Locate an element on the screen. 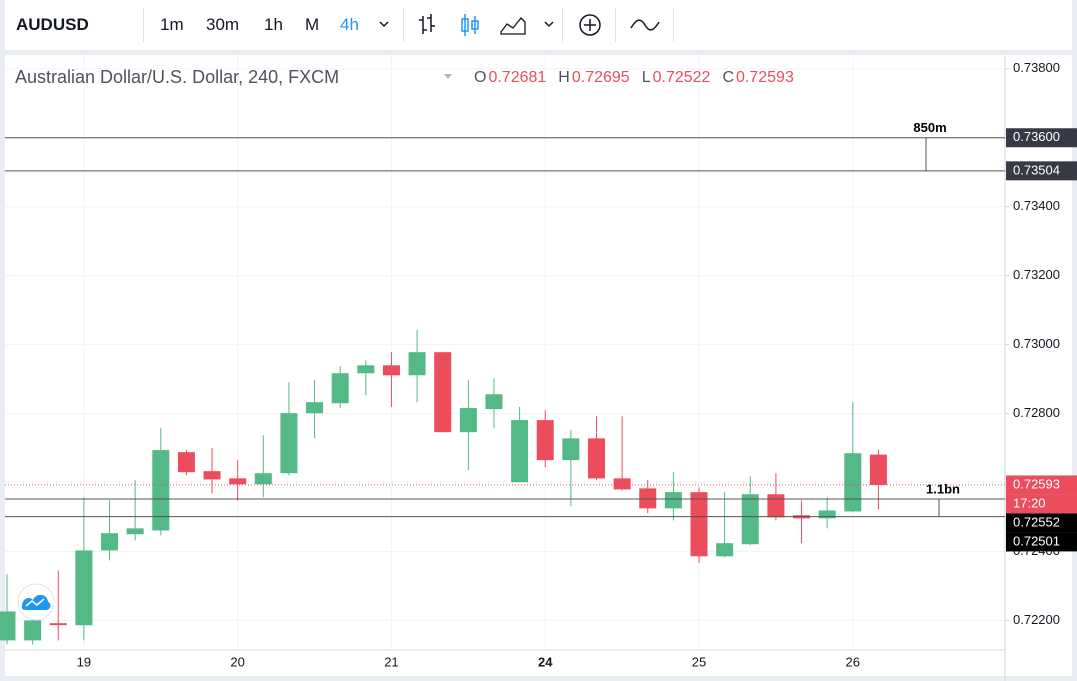 The width and height of the screenshot is (1077, 681). toolbar: AUDUSD 1m 30m 1h M 4h is located at coordinates (538, 25).